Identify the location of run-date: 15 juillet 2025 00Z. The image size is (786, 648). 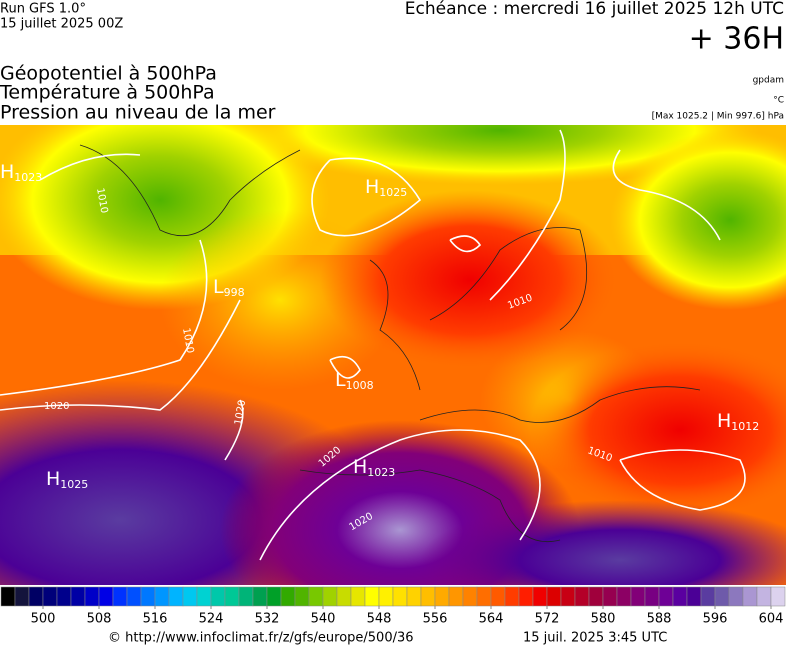
(61, 24).